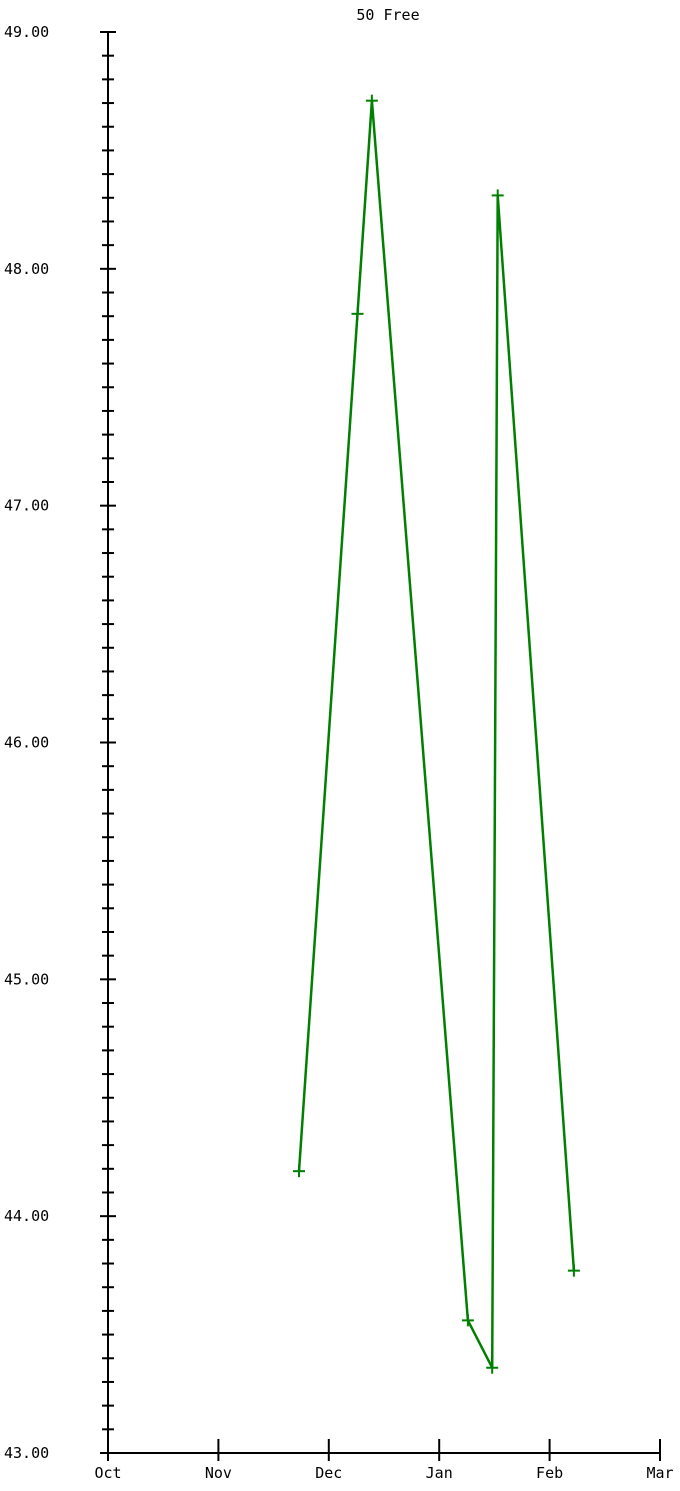 The width and height of the screenshot is (680, 1491). What do you see at coordinates (107, 1473) in the screenshot?
I see `x-tick-label: Oct` at bounding box center [107, 1473].